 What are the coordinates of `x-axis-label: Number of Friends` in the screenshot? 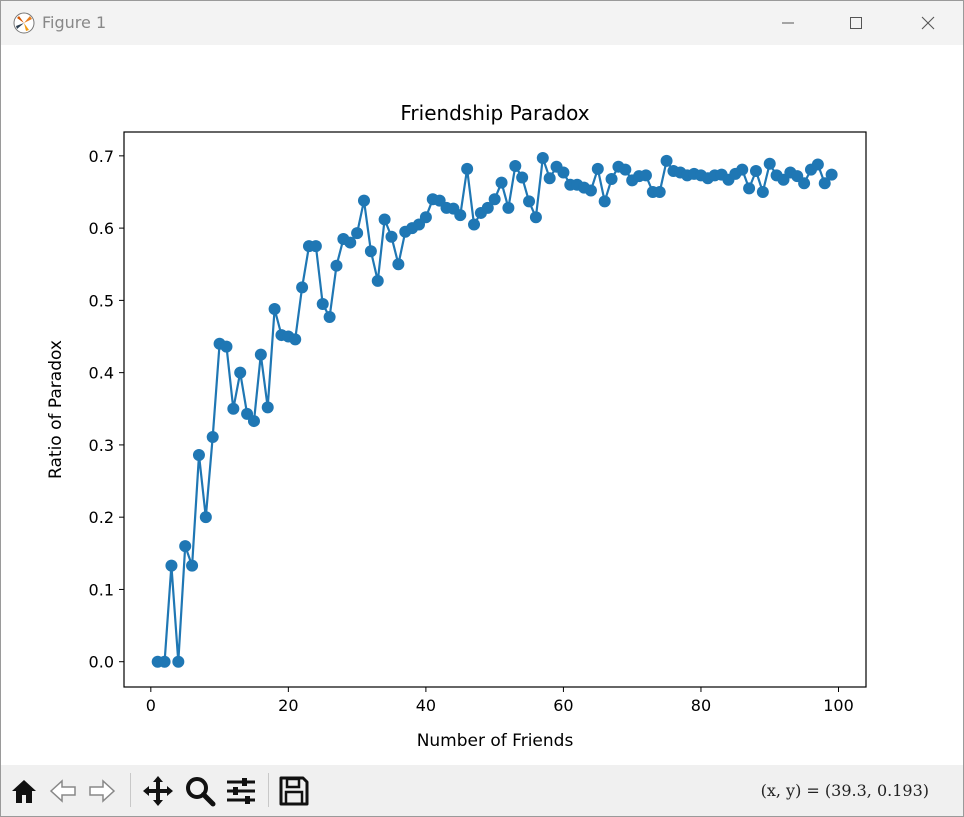 It's located at (495, 741).